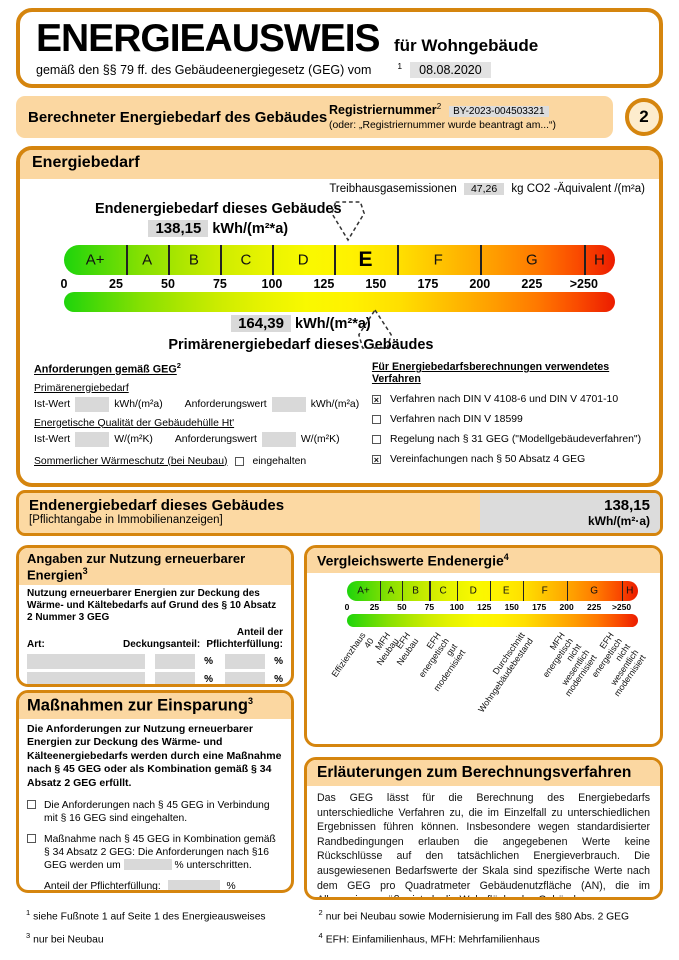  I want to click on primary-energy-req-title: Primärenergiebedarf, so click(81, 388).